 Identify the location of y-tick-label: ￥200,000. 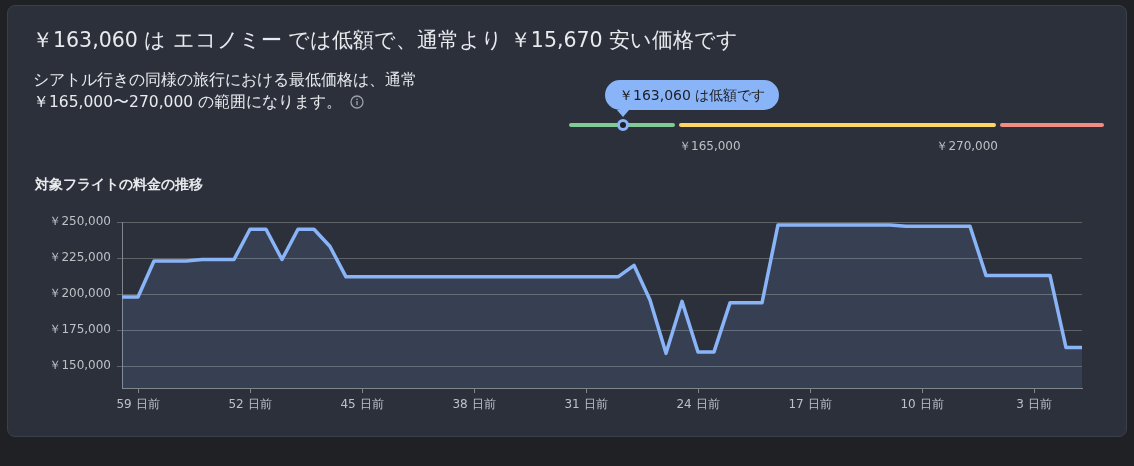
(80, 293).